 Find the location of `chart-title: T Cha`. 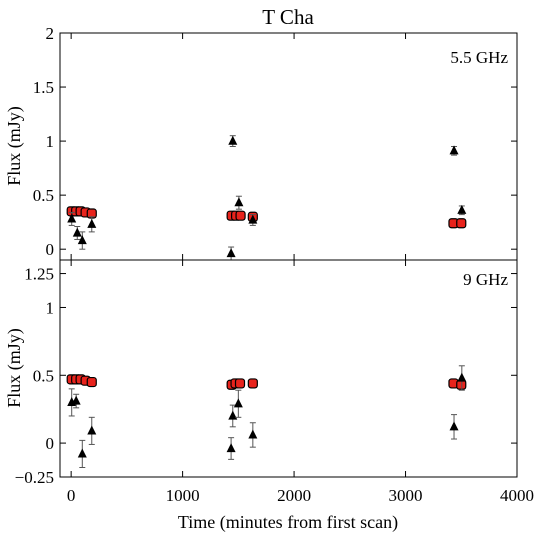

chart-title: T Cha is located at coordinates (288, 17).